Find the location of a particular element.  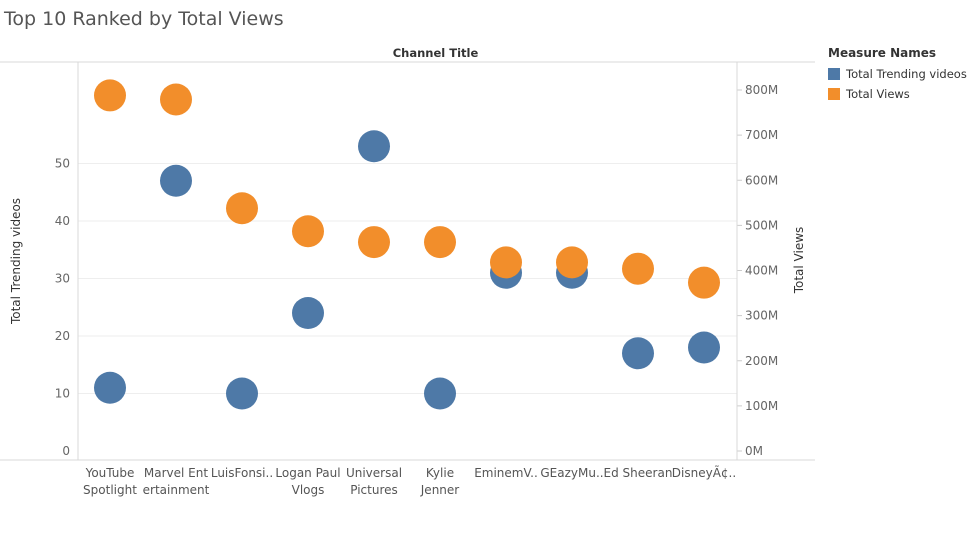

legend-item-views: Total Views is located at coordinates (900, 94).